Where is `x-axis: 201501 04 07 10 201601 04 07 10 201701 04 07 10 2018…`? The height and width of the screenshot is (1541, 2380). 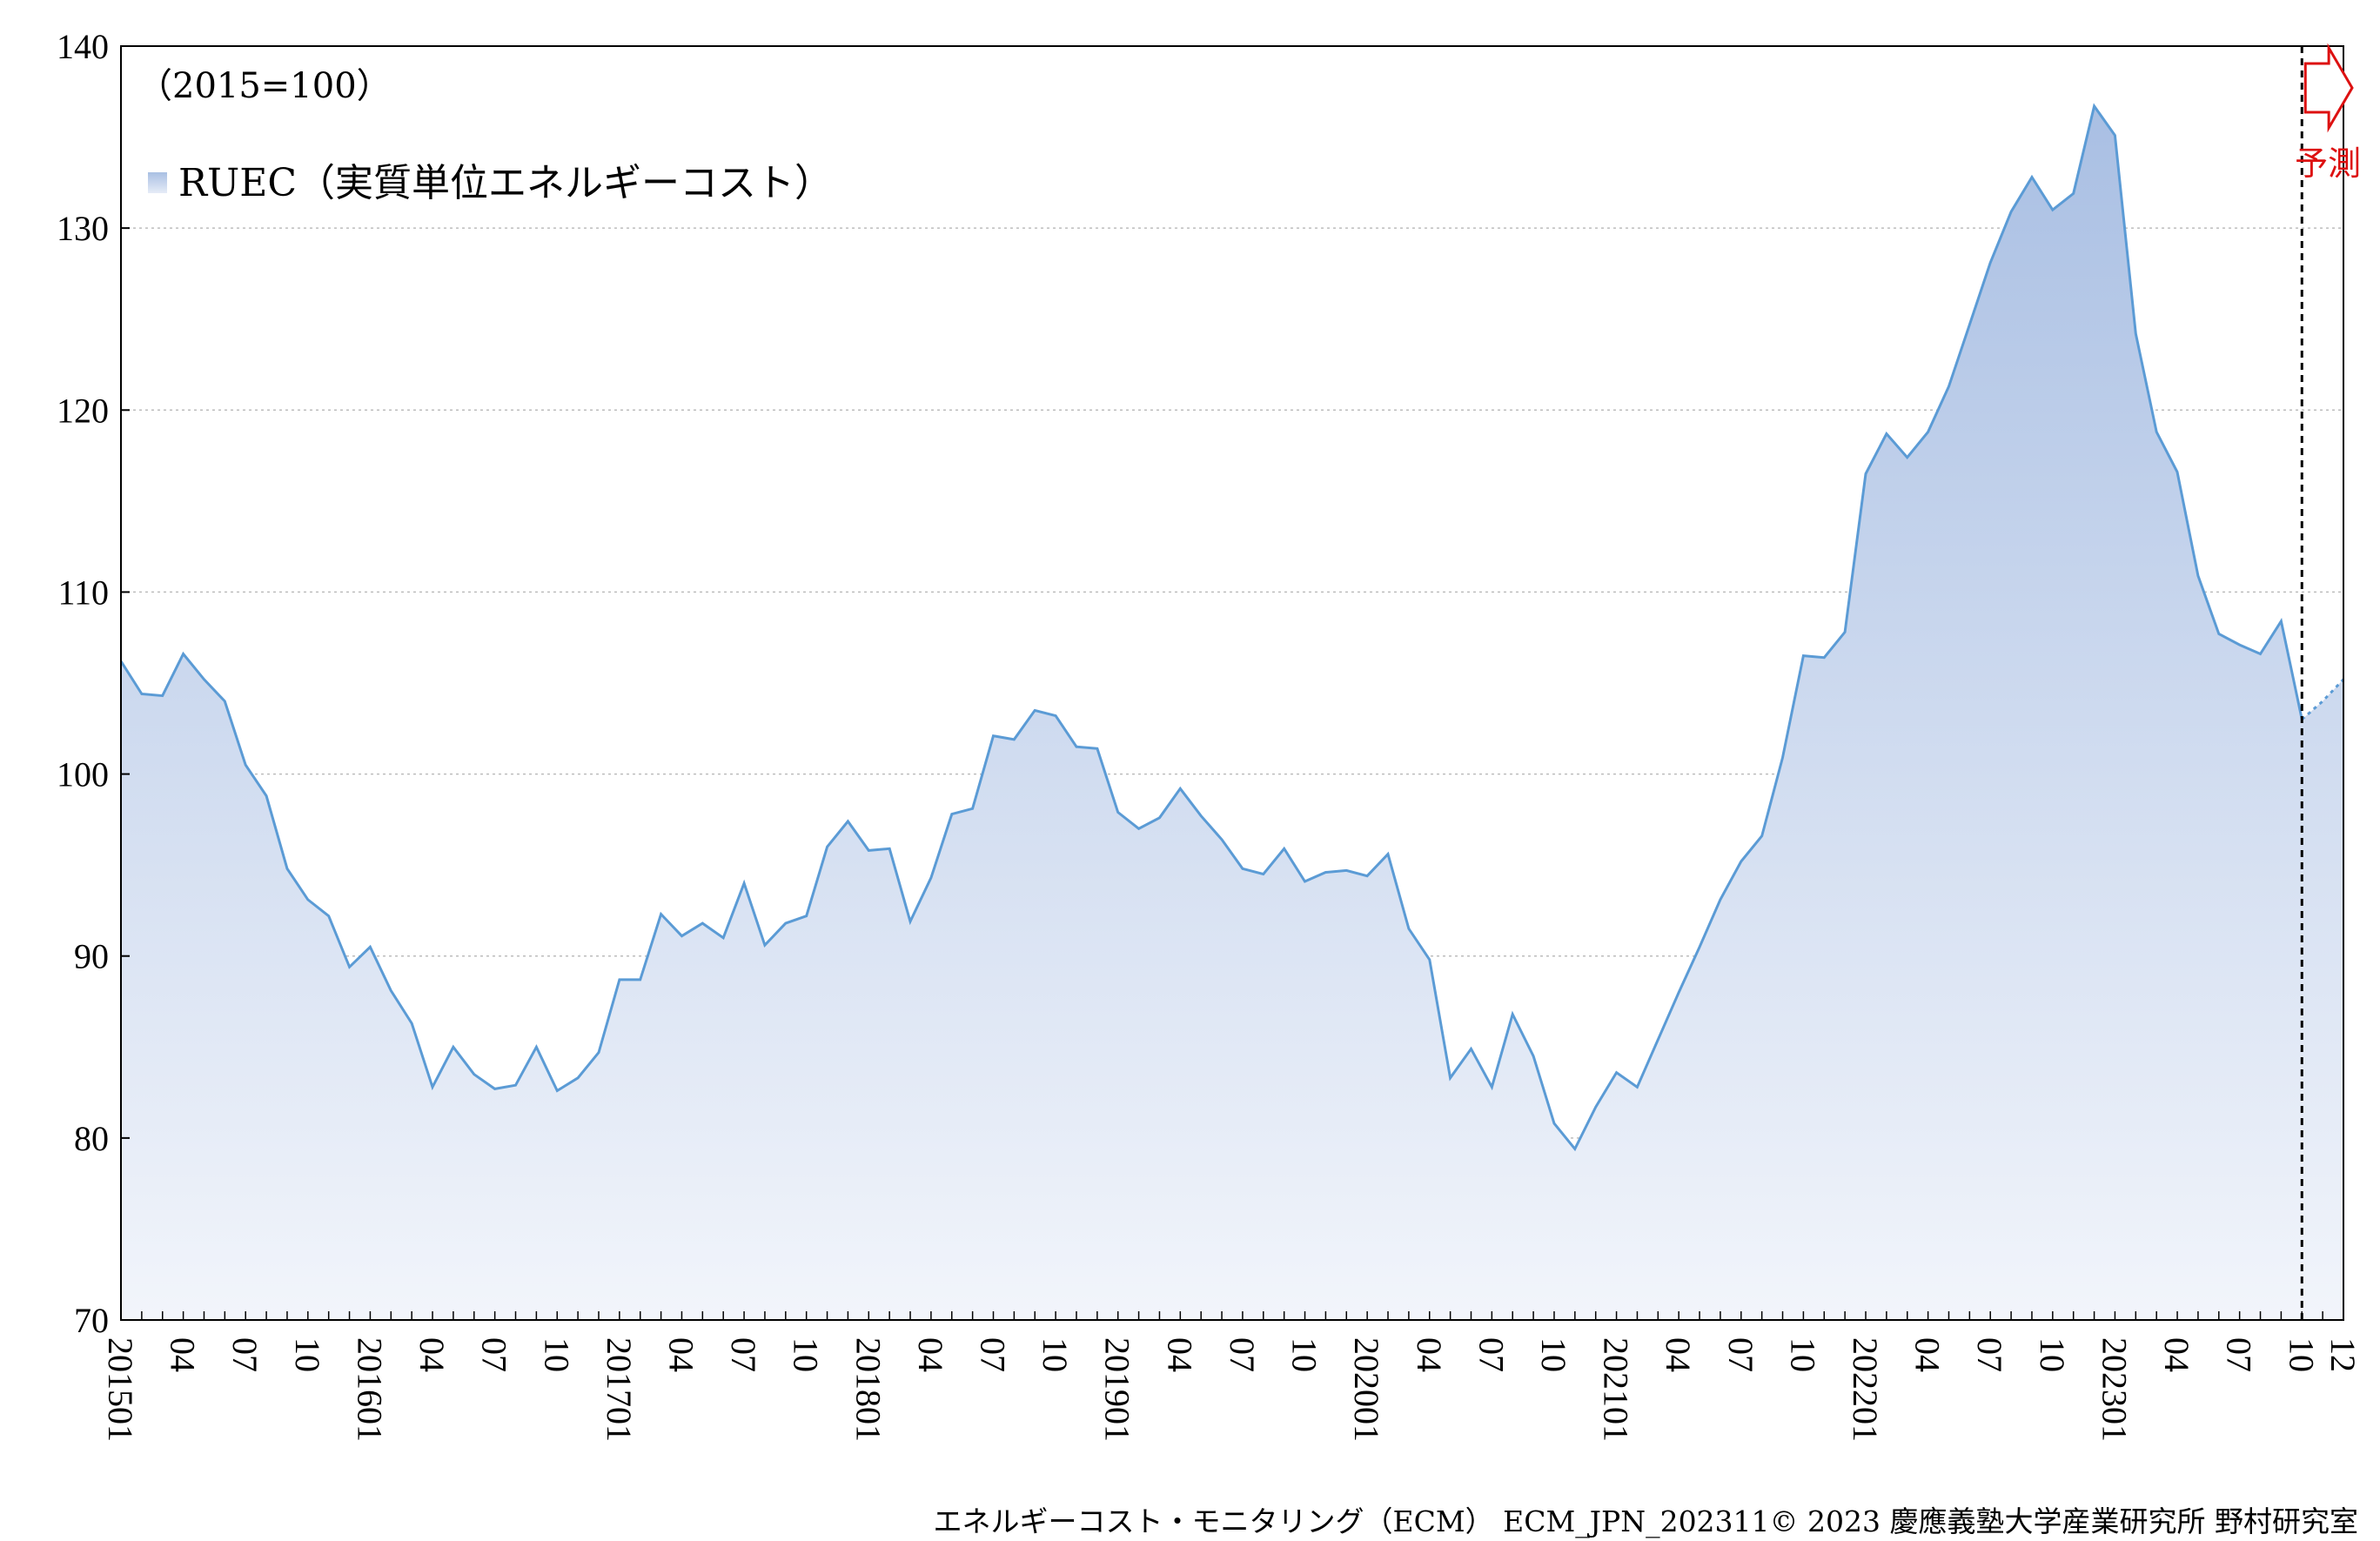
x-axis: 201501 04 07 10 201601 04 07 10 201701 04 07 10 2018… is located at coordinates (1232, 1376).